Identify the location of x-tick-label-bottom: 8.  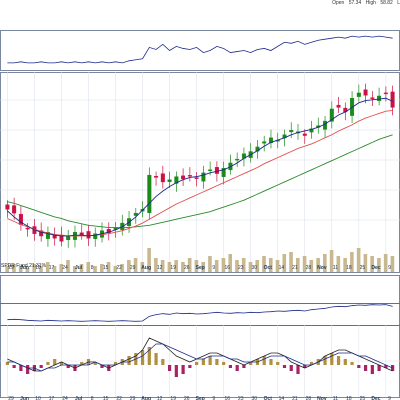
(92, 398).